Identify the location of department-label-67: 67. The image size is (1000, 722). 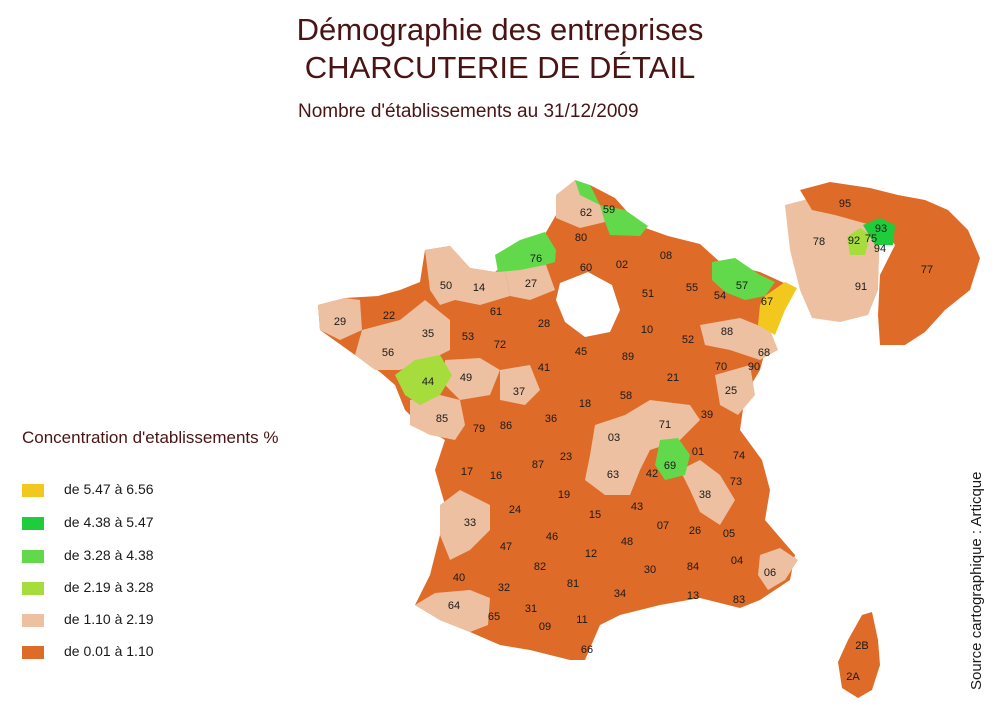
(767, 302).